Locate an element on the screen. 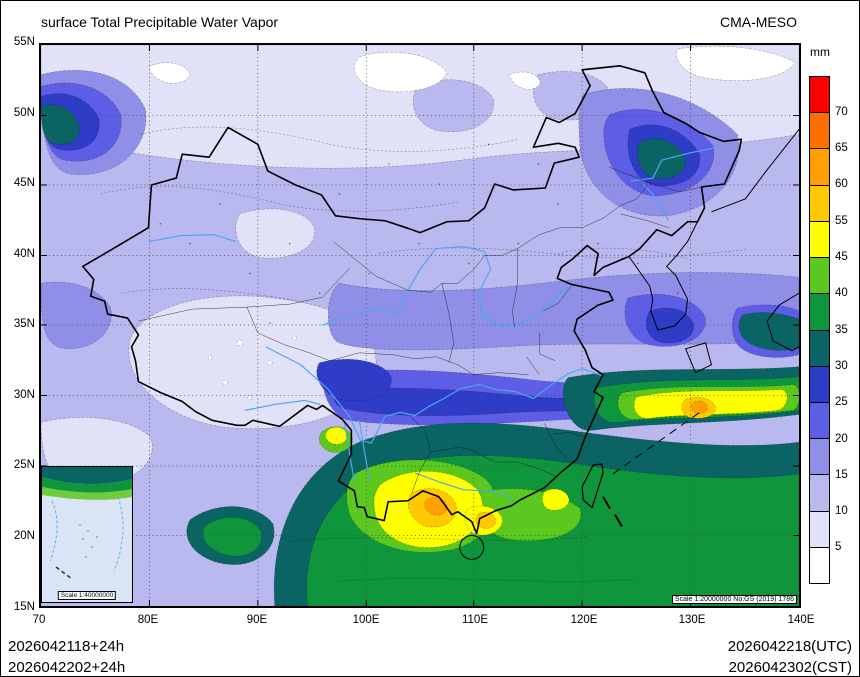  colorbar-tick-label: 20 is located at coordinates (841, 439).